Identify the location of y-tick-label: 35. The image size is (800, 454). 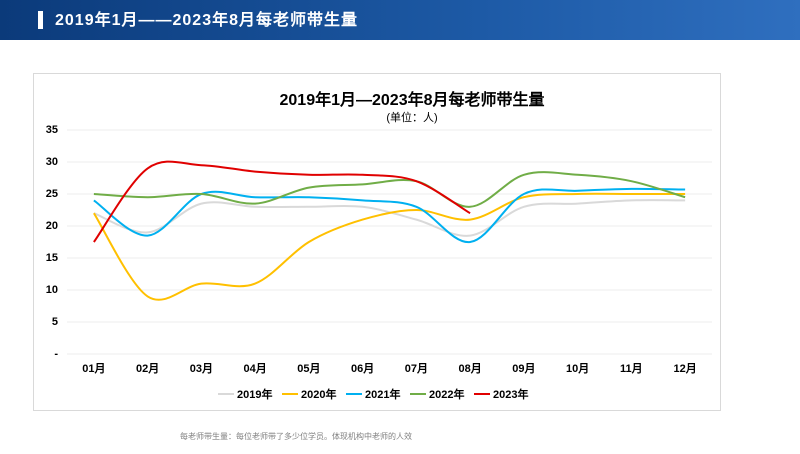
(52, 130).